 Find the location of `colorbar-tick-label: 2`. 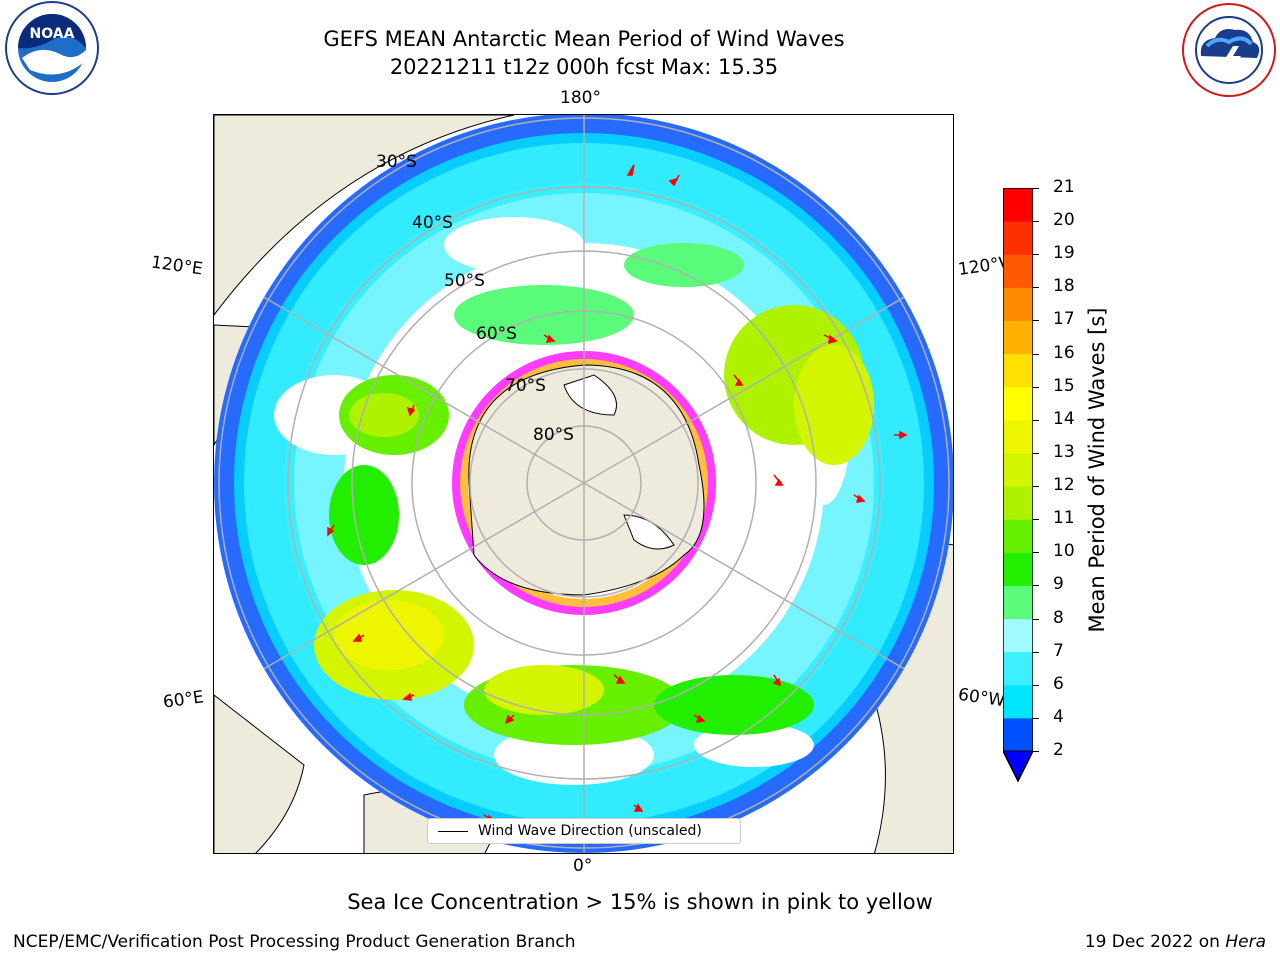

colorbar-tick-label: 2 is located at coordinates (1058, 750).